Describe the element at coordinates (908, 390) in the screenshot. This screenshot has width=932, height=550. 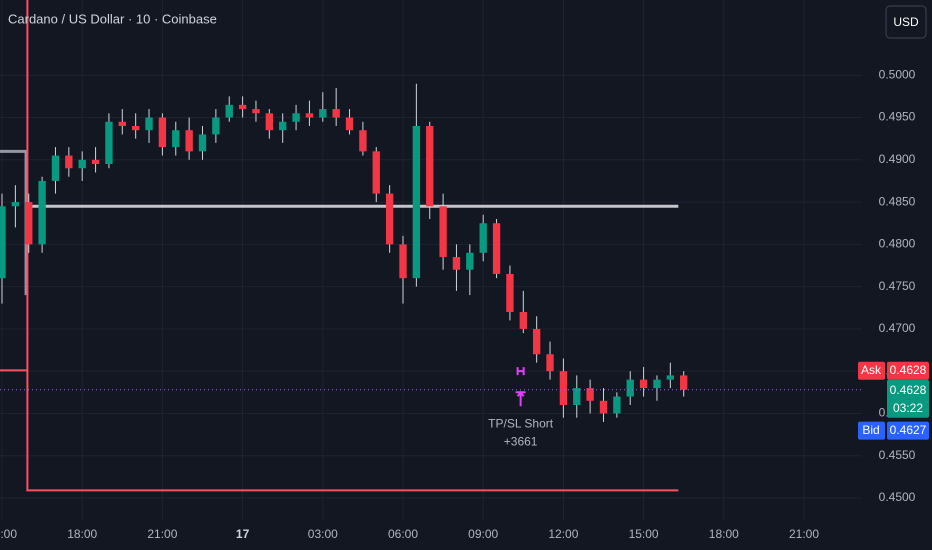
I see `last-price: 0.4628` at that location.